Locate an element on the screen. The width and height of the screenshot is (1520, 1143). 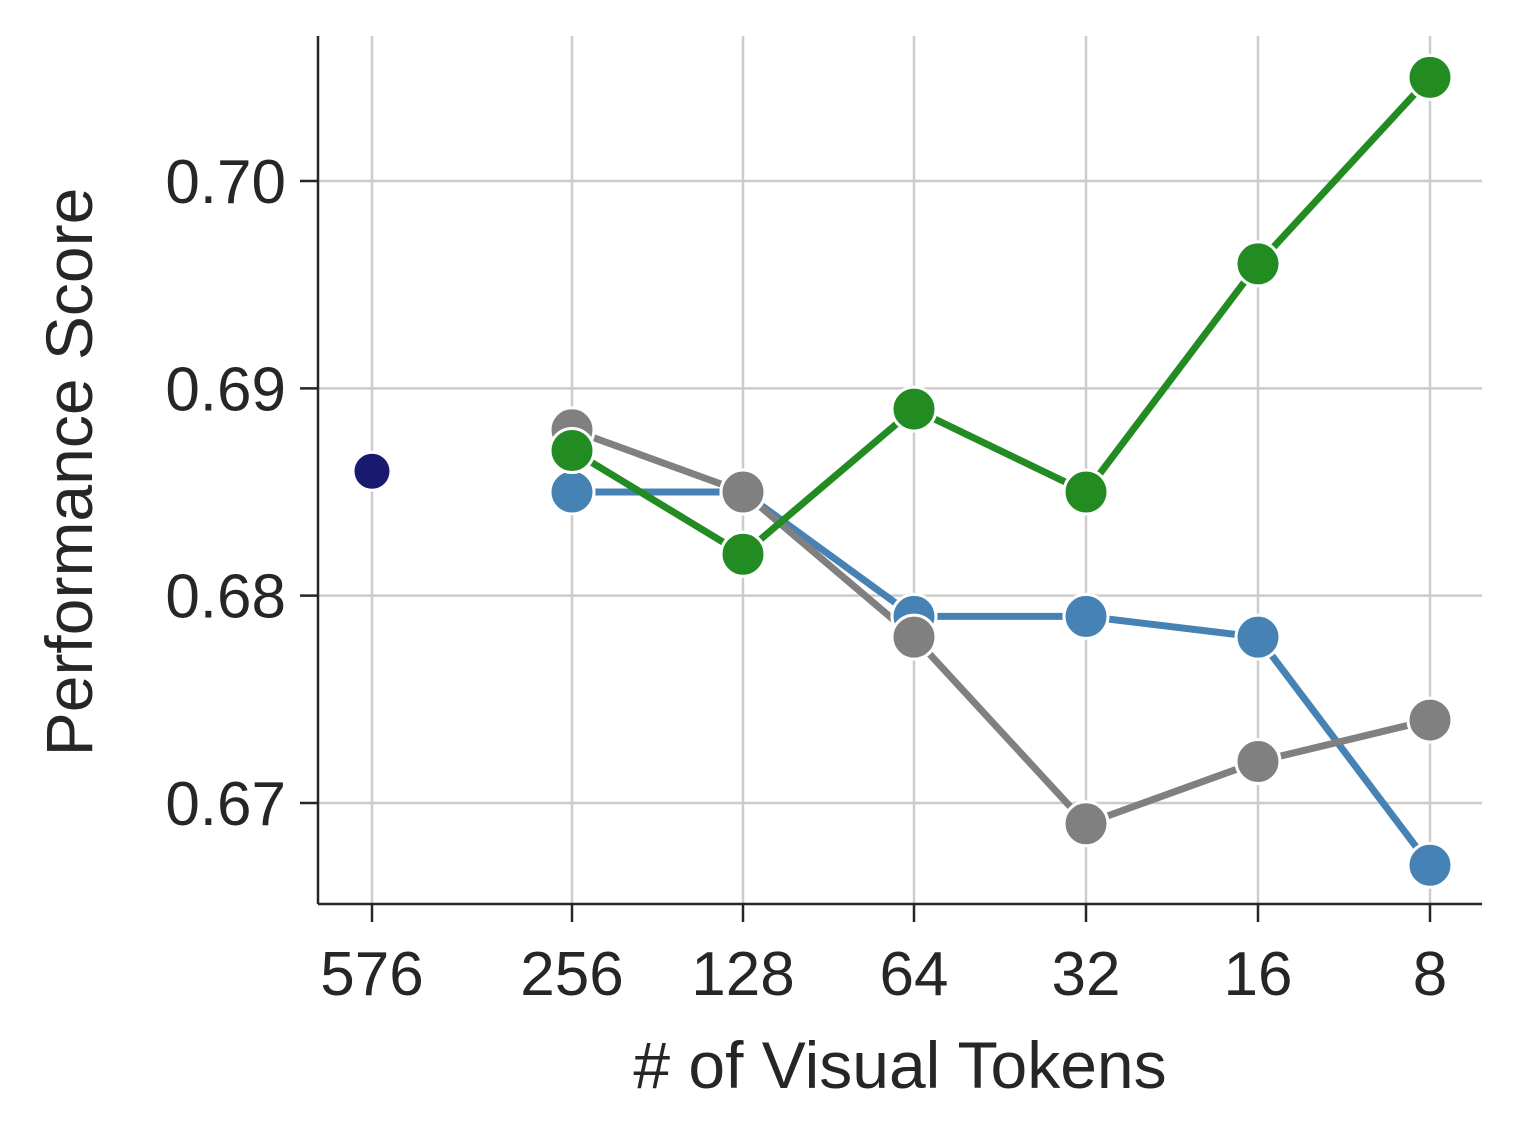
y-tick-label: 0.70 is located at coordinates (225, 182).